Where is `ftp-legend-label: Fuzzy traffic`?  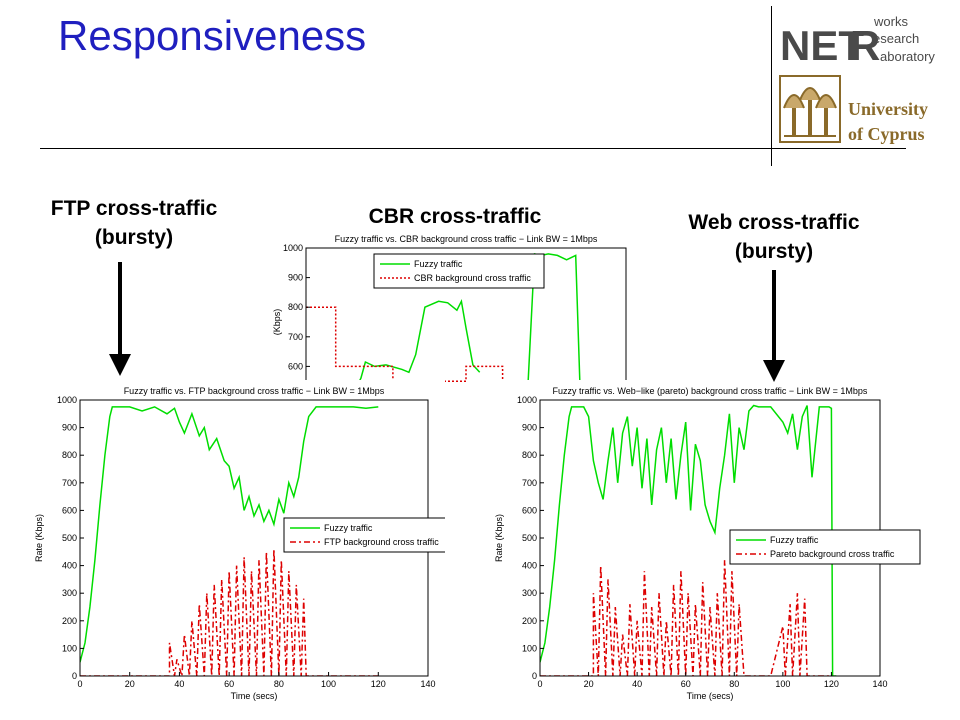 ftp-legend-label: Fuzzy traffic is located at coordinates (348, 528).